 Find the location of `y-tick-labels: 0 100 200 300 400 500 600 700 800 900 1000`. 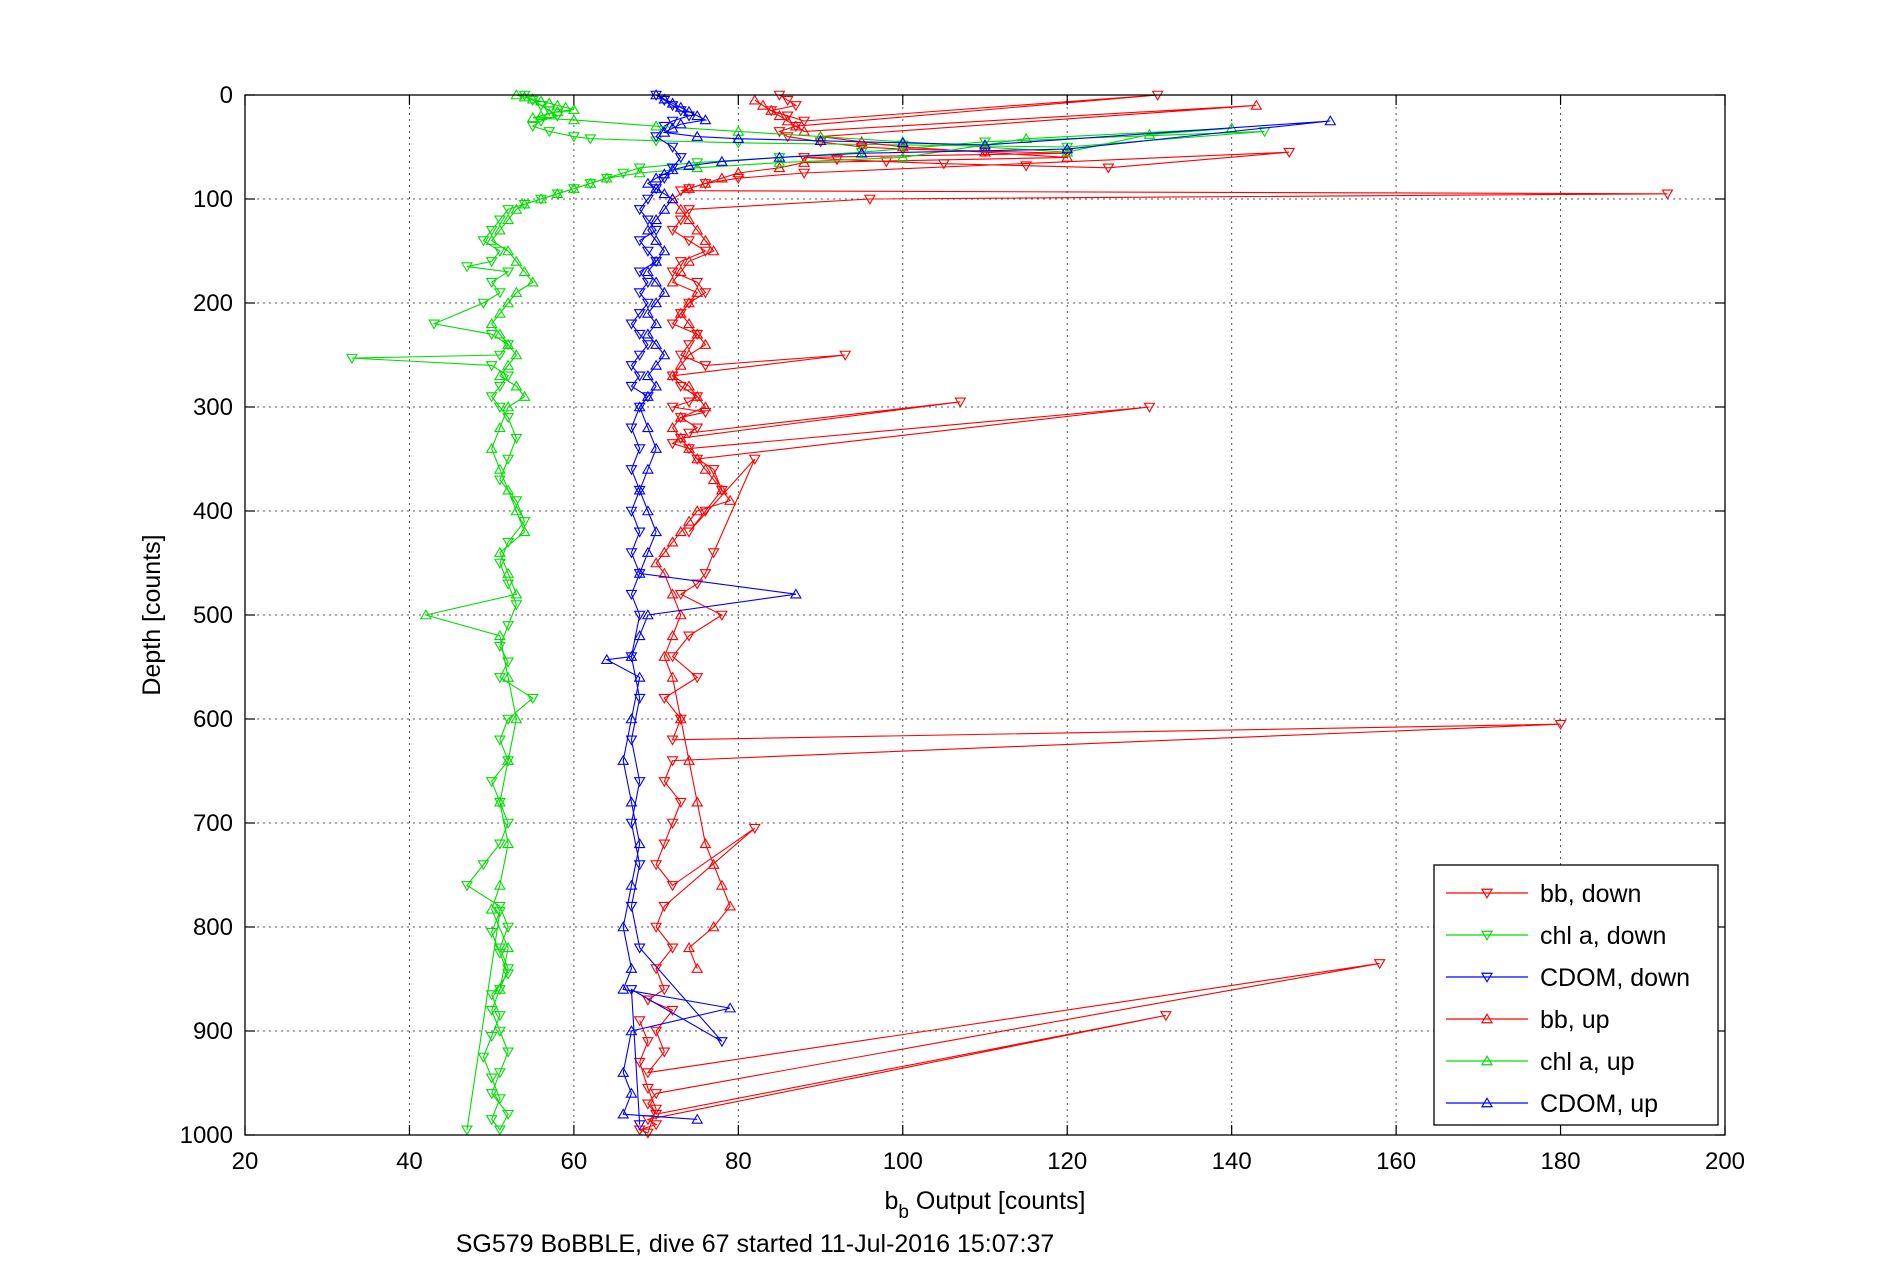

y-tick-labels: 0 100 200 300 400 500 600 700 800 900 1000 is located at coordinates (206, 615).